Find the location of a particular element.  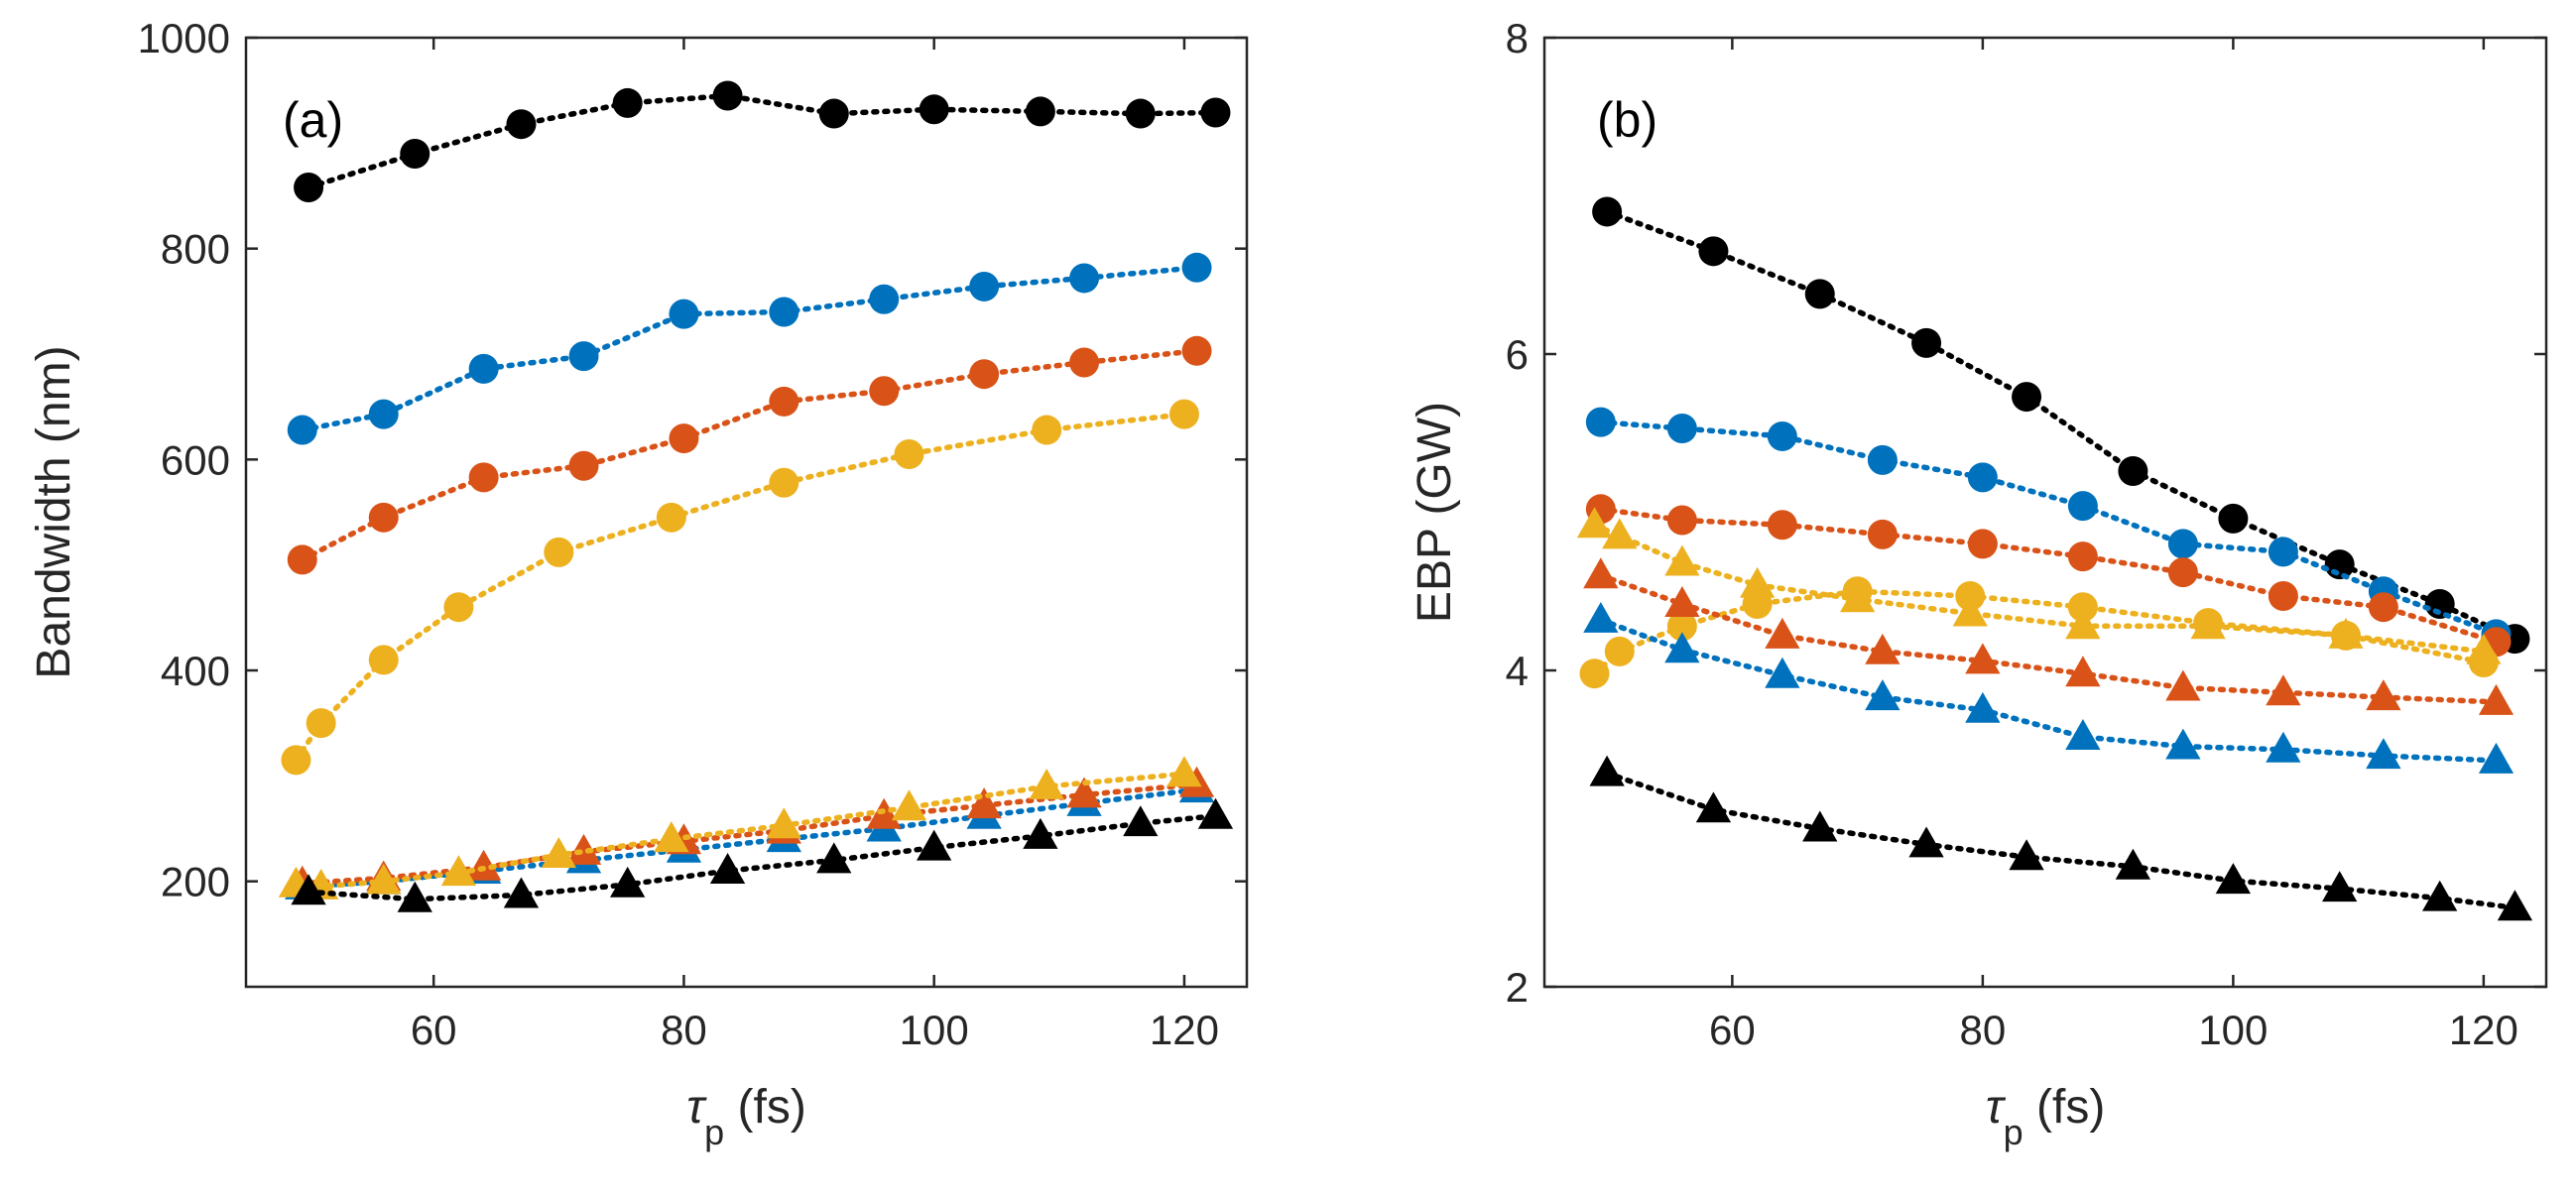

series-triangle-blue is located at coordinates (2049, 688).